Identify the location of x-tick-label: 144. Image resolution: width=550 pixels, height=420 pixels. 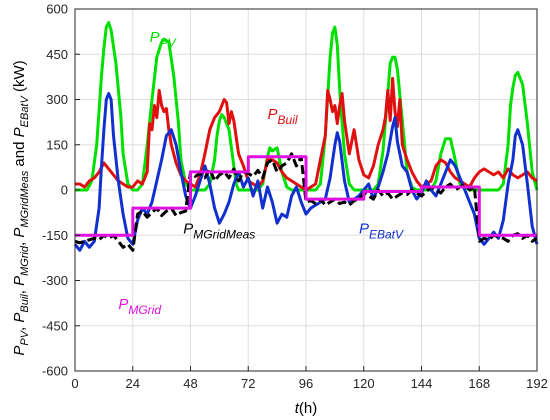
(422, 383).